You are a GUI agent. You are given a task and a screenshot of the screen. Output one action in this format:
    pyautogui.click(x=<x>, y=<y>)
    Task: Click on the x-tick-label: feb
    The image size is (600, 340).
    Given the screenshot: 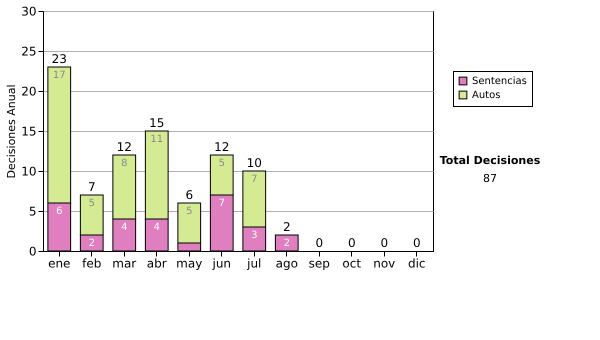 What is the action you would take?
    pyautogui.click(x=92, y=263)
    